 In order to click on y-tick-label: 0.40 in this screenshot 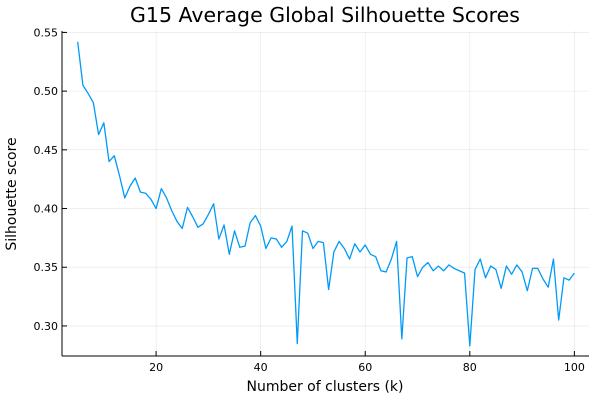, I will do `click(46, 209)`.